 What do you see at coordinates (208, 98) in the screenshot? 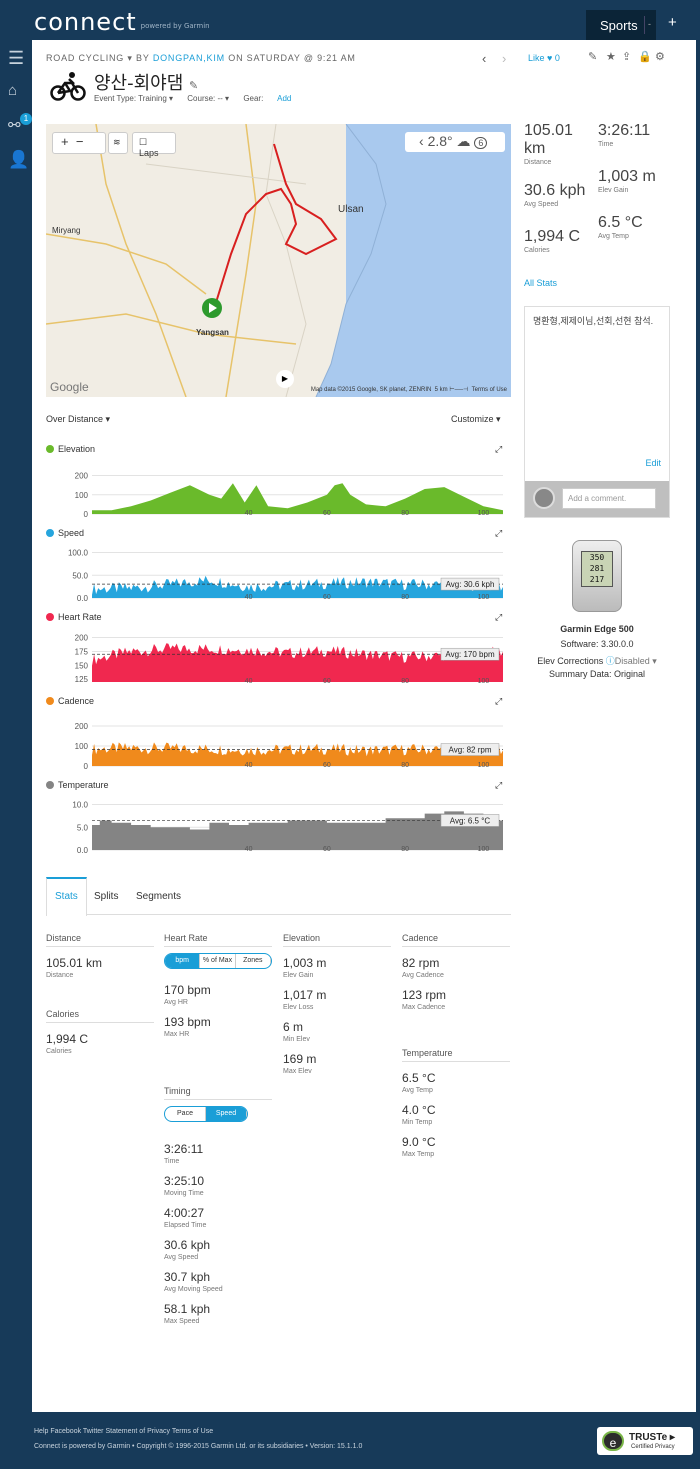
I see `course-select: Course: -- ▾` at bounding box center [208, 98].